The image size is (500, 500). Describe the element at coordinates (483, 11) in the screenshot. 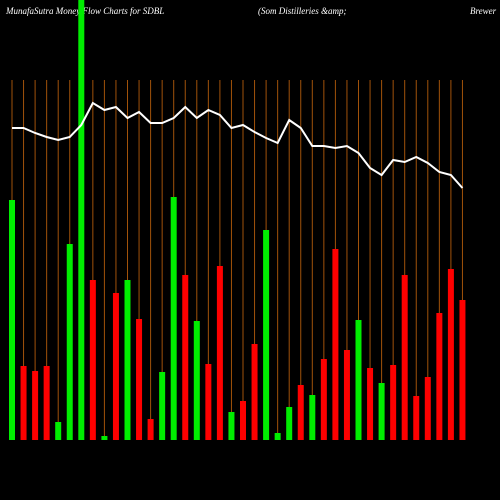

I see `chart-subtitle-right: Brewer` at that location.